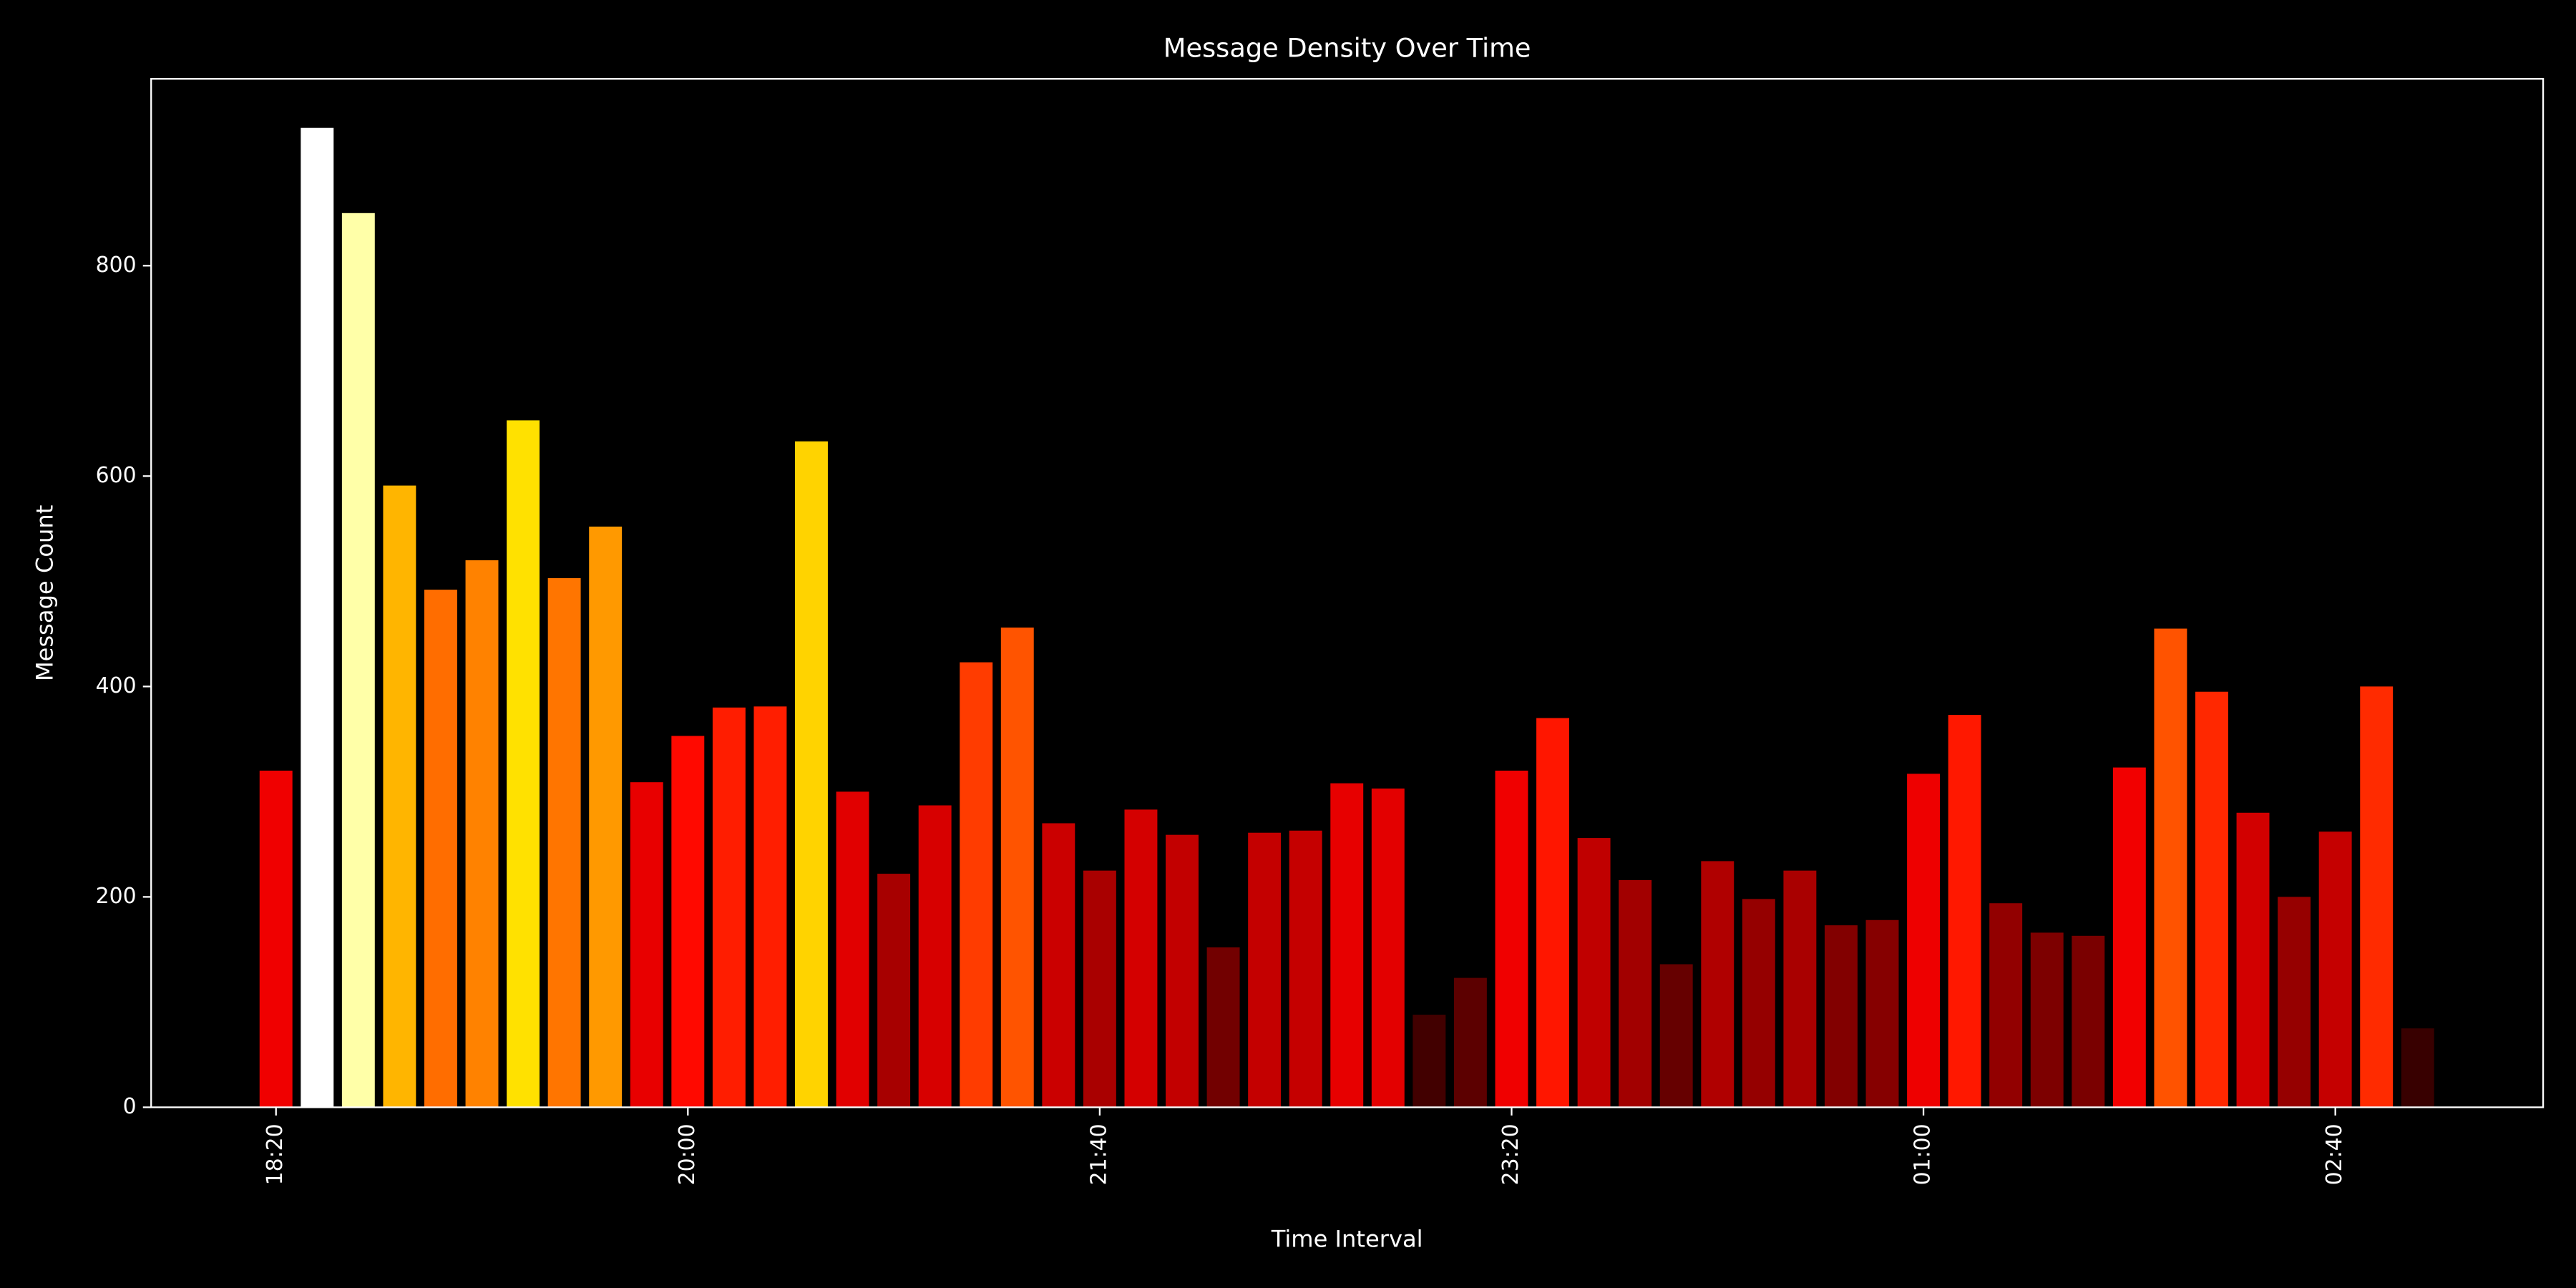 The width and height of the screenshot is (2576, 1288). What do you see at coordinates (116, 685) in the screenshot?
I see `y-tick-label: 400` at bounding box center [116, 685].